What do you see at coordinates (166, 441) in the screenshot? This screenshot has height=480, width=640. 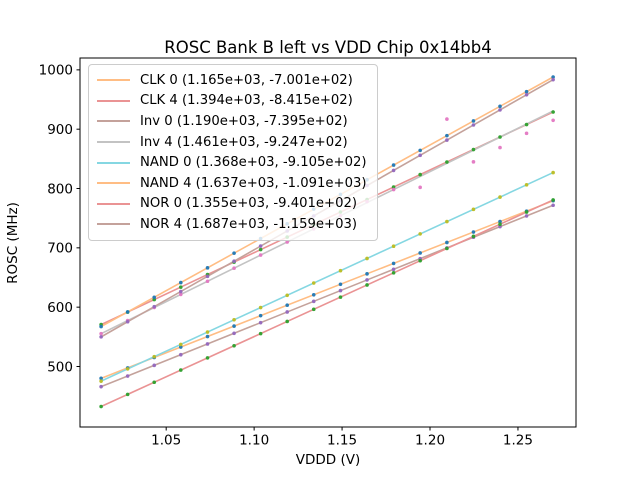 I see `x-tick-label: 1.05` at bounding box center [166, 441].